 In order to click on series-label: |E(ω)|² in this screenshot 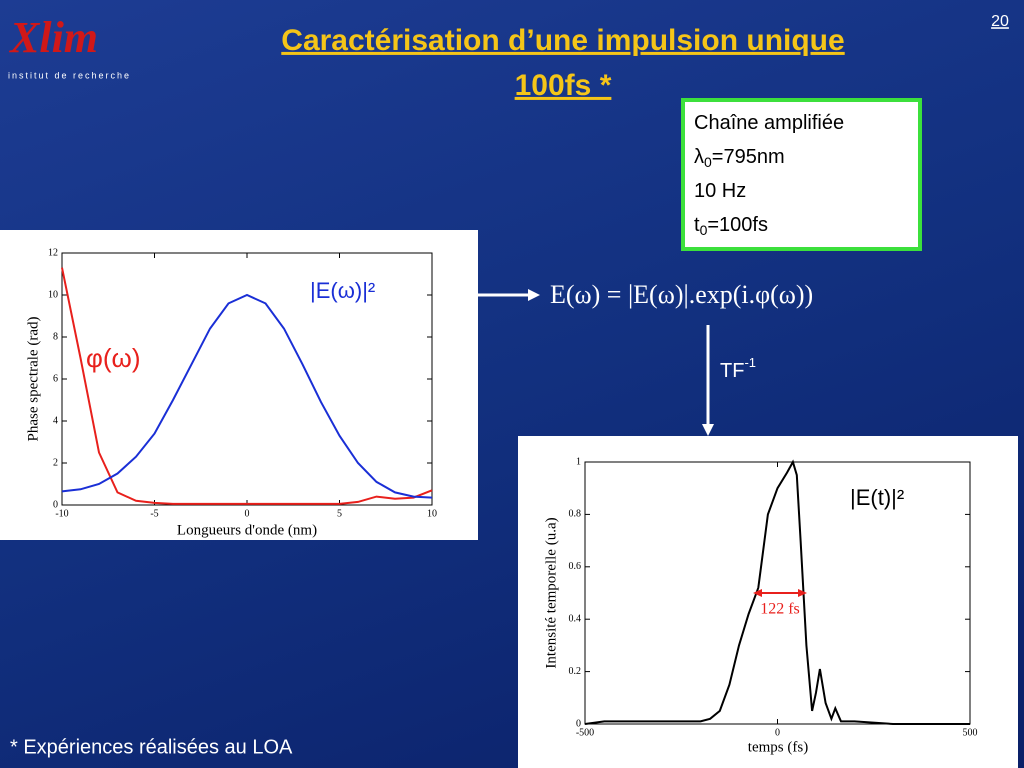, I will do `click(342, 290)`.